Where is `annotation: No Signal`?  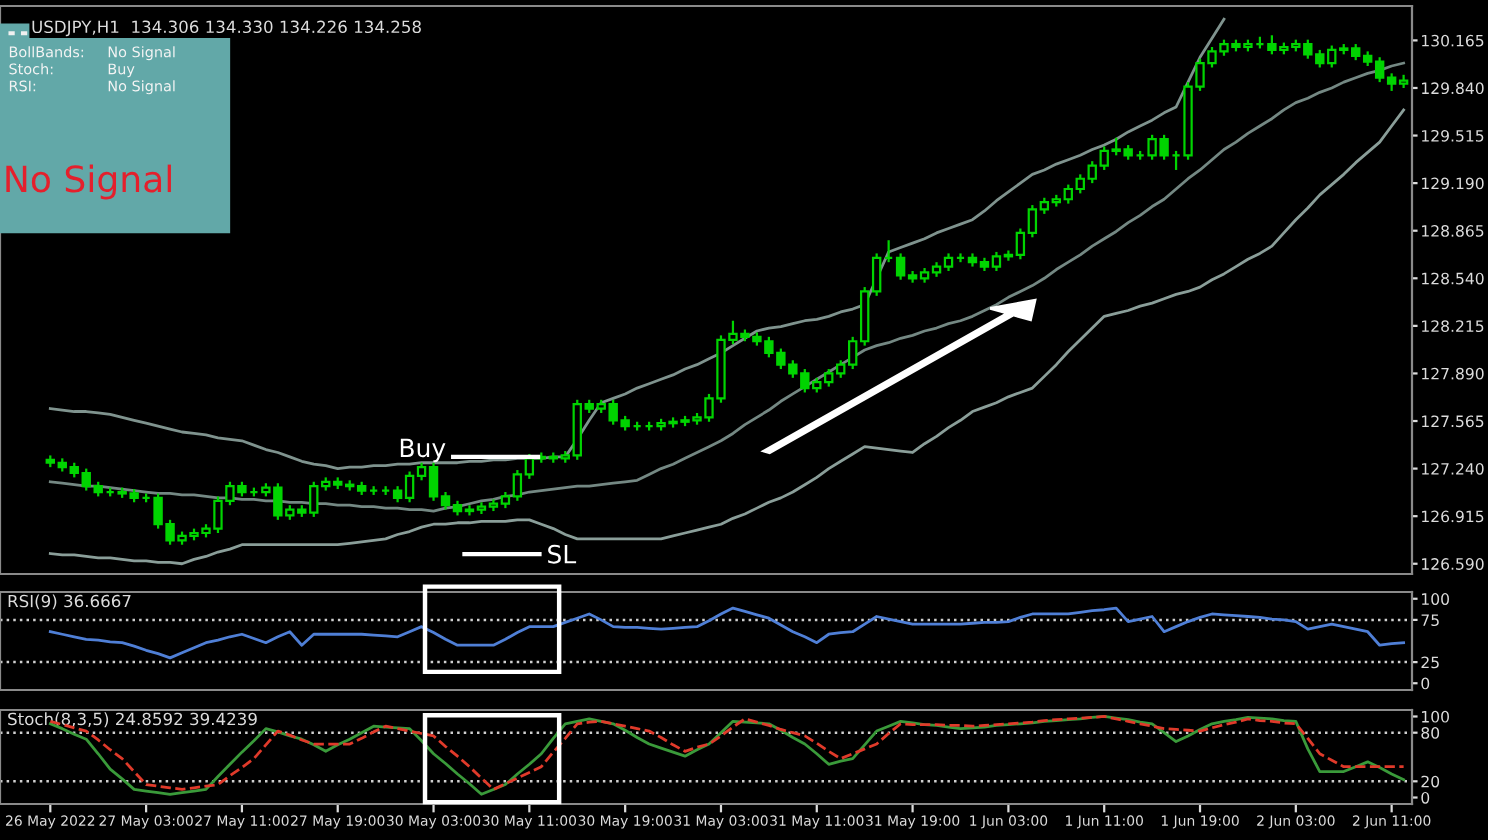
annotation: No Signal is located at coordinates (88, 182).